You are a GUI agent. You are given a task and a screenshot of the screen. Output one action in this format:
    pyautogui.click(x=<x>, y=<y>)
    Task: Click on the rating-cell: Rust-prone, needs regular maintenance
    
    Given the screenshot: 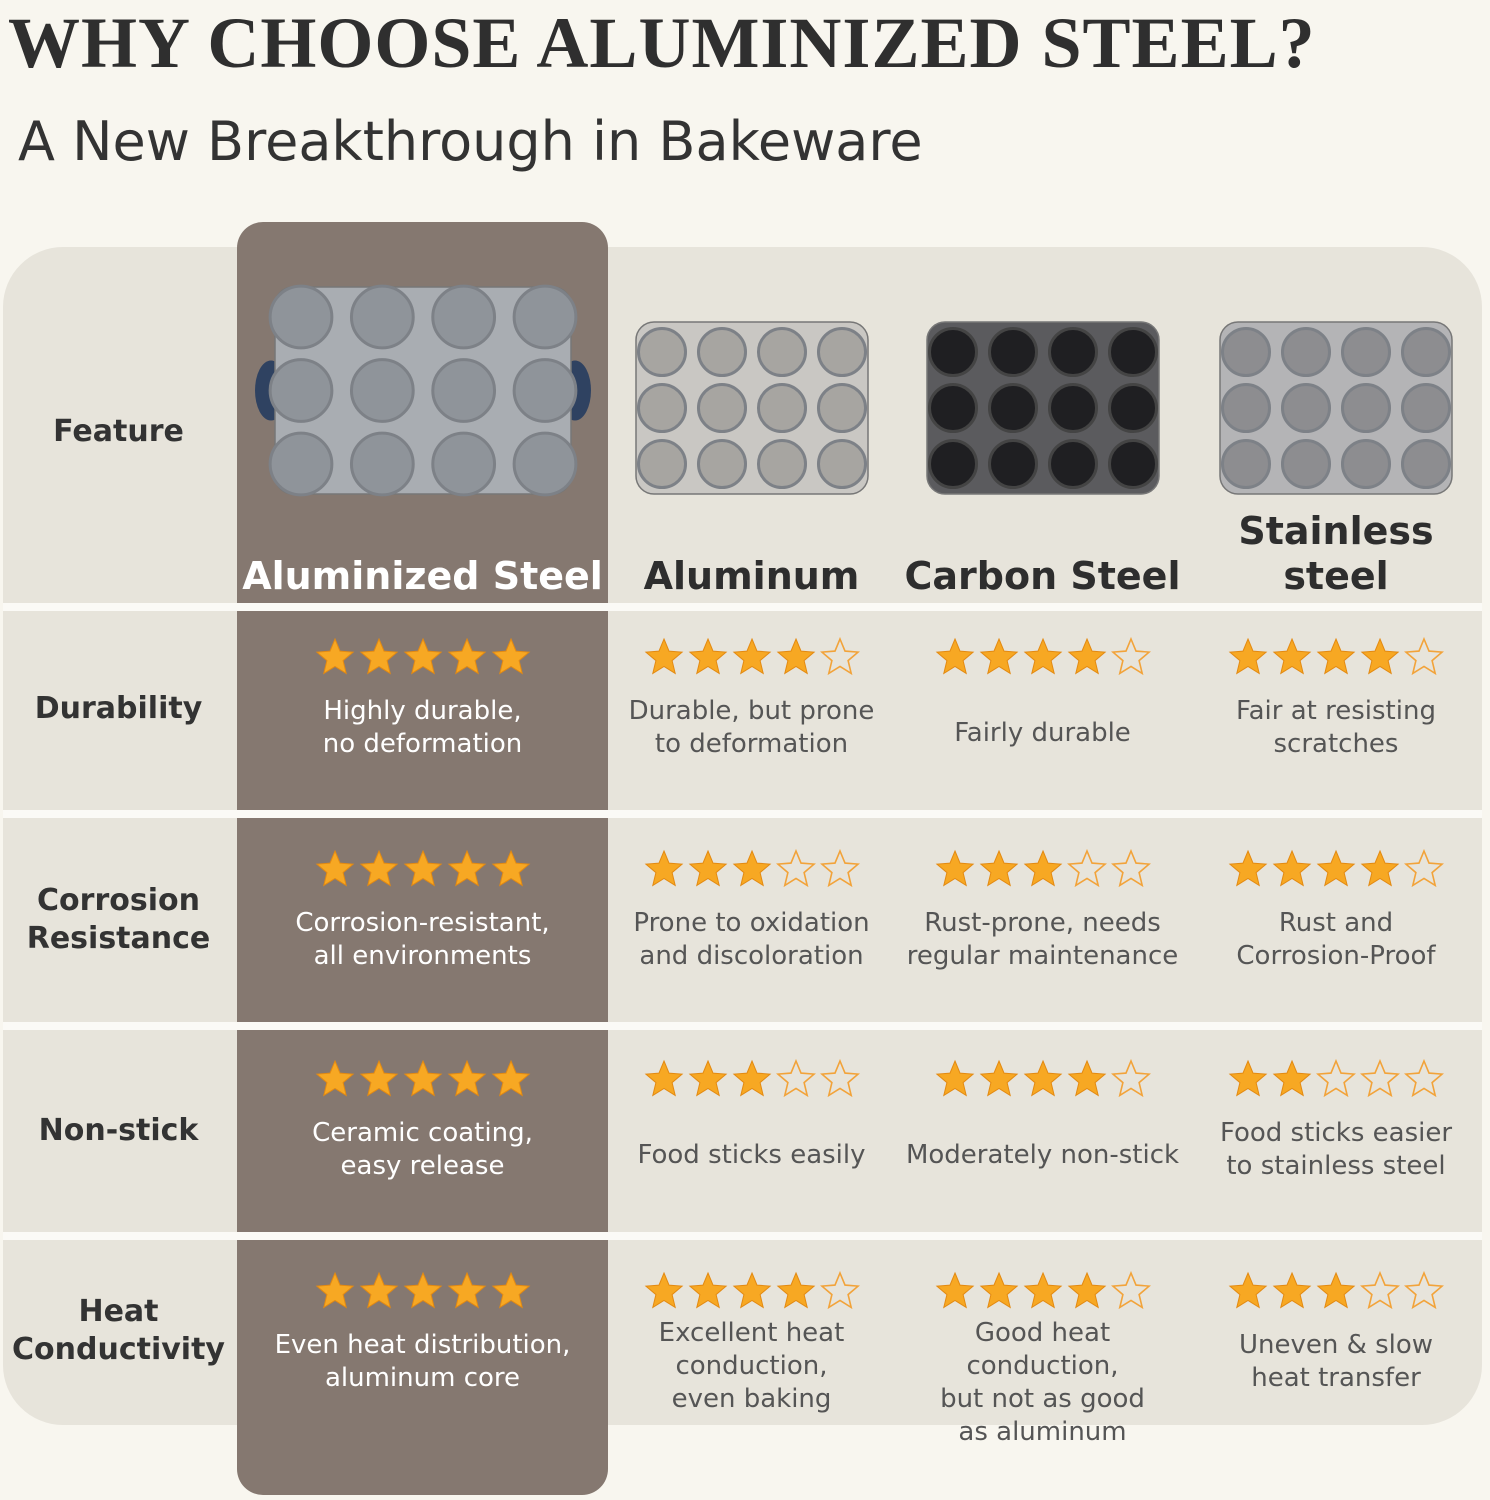 What is the action you would take?
    pyautogui.click(x=1042, y=920)
    